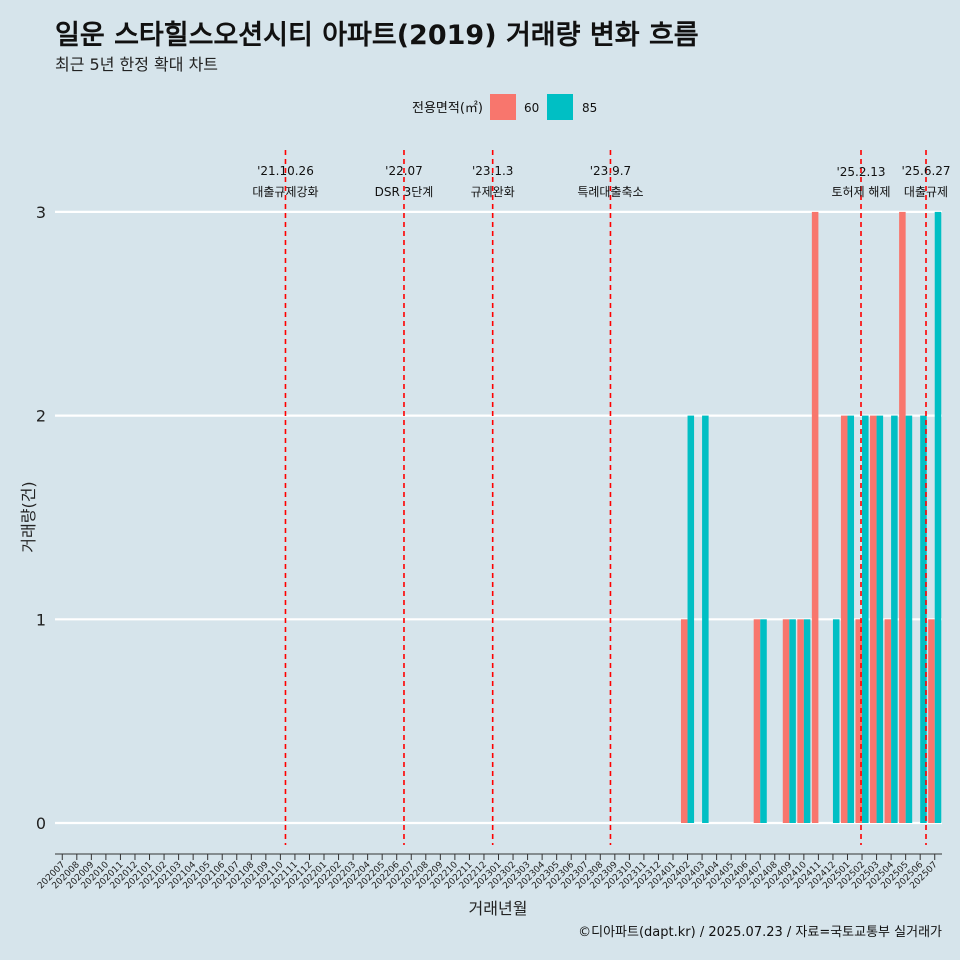  What do you see at coordinates (377, 35) in the screenshot?
I see `chart-title: 일운 스타힐스오션시티 아파트(2019) 거래량 변화 흐름` at bounding box center [377, 35].